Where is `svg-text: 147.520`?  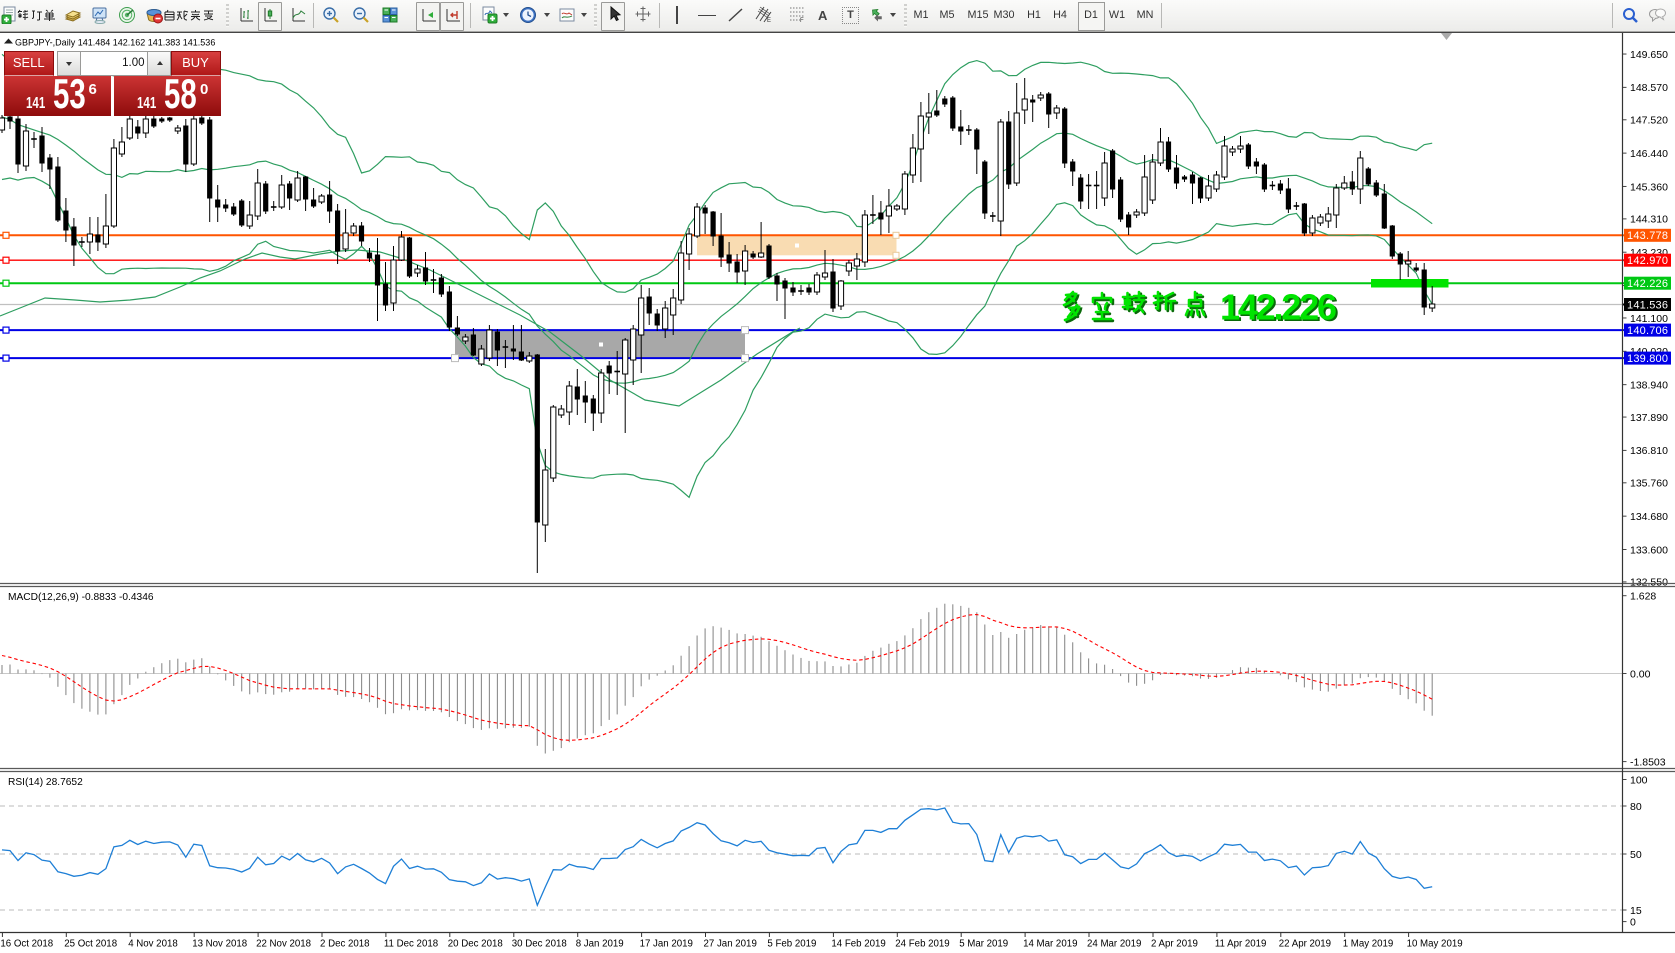
svg-text: 147.520 is located at coordinates (1649, 121).